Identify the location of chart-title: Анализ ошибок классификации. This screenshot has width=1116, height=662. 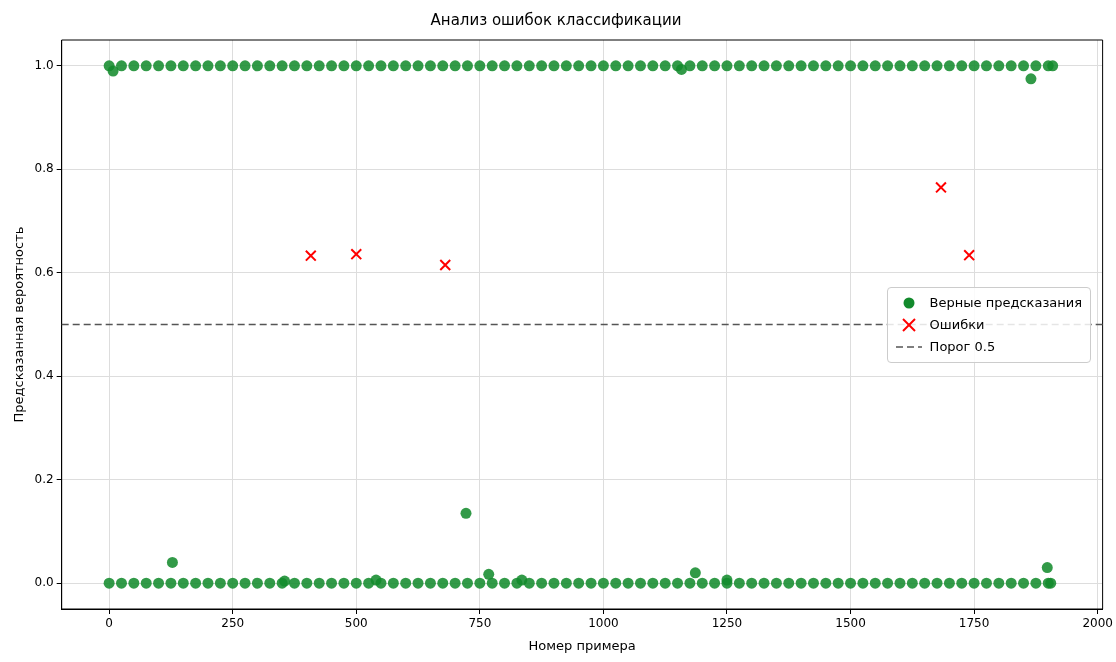
(556, 19).